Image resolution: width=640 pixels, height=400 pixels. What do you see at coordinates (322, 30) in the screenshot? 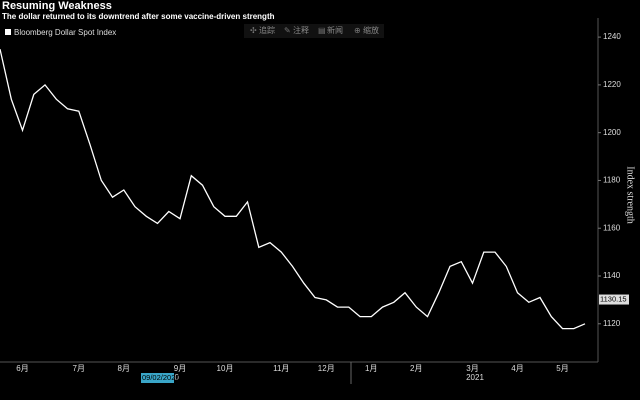
I see `toolbar-icon: ▤` at bounding box center [322, 30].